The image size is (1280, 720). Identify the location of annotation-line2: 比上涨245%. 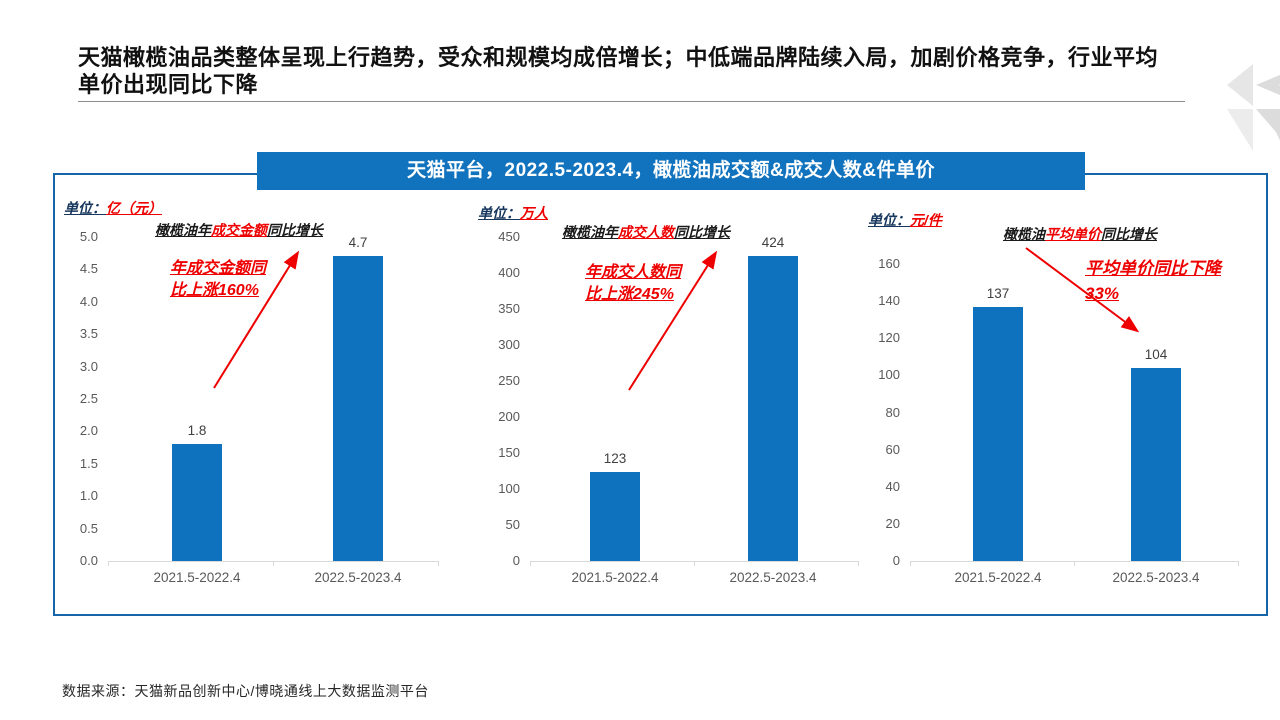
(629, 294).